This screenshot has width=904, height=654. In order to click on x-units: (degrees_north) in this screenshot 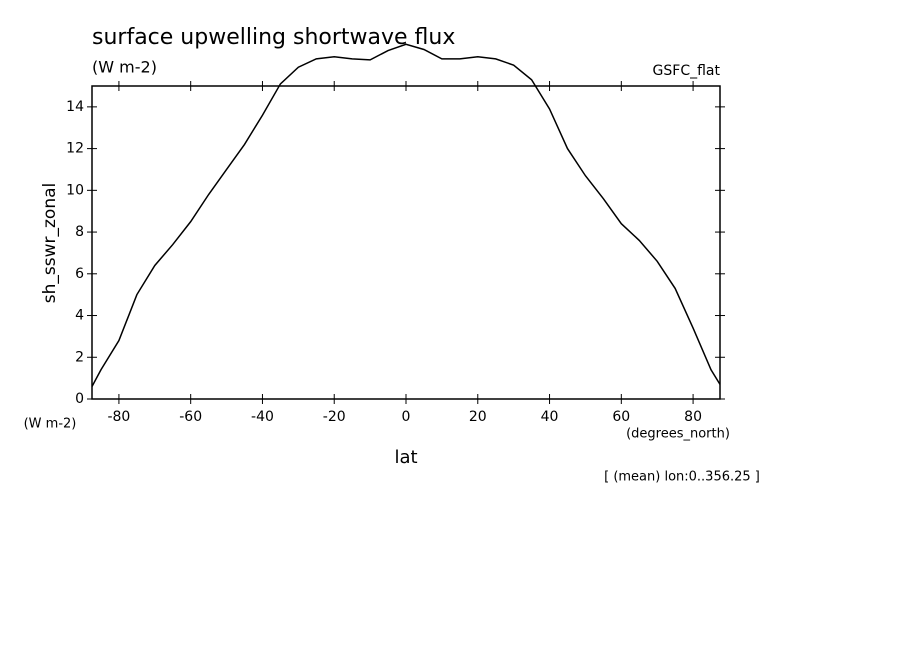, I will do `click(678, 434)`.